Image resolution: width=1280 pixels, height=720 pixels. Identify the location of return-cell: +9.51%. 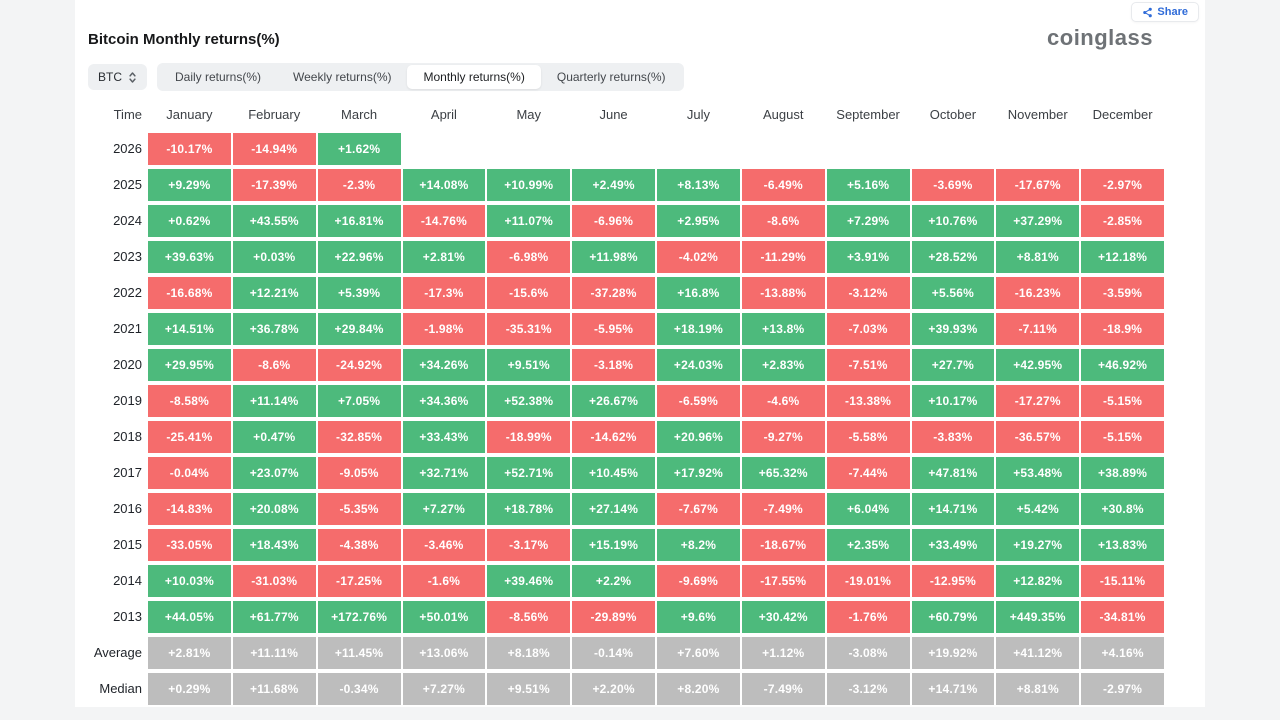
(529, 365).